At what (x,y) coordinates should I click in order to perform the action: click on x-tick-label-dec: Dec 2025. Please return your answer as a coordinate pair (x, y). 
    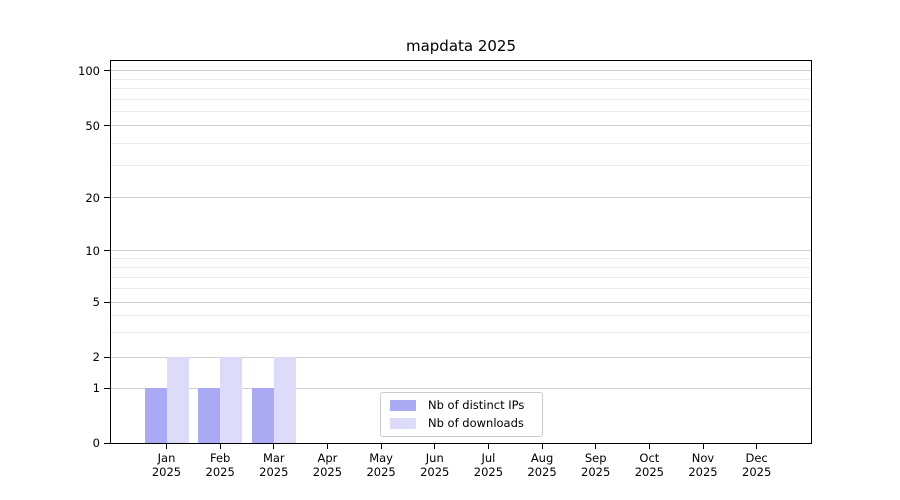
    Looking at the image, I should click on (757, 465).